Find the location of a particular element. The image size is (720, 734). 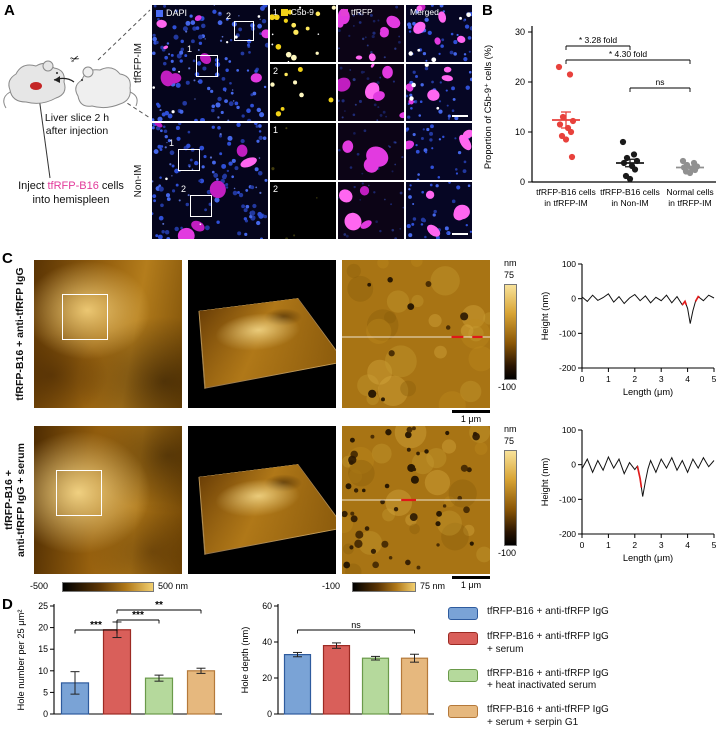

dashed-leader-line is located at coordinates (124, 35).